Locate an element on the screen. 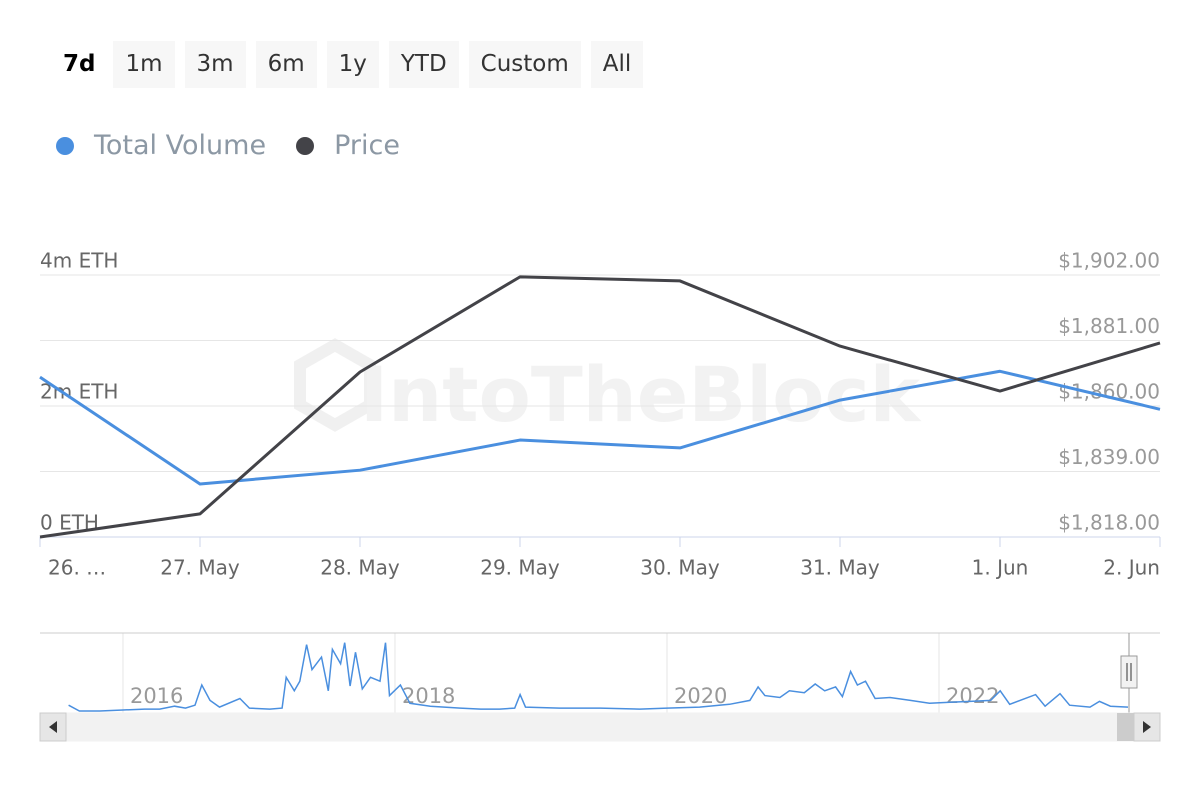 The width and height of the screenshot is (1200, 800). legend-label: Total Volume is located at coordinates (180, 145).